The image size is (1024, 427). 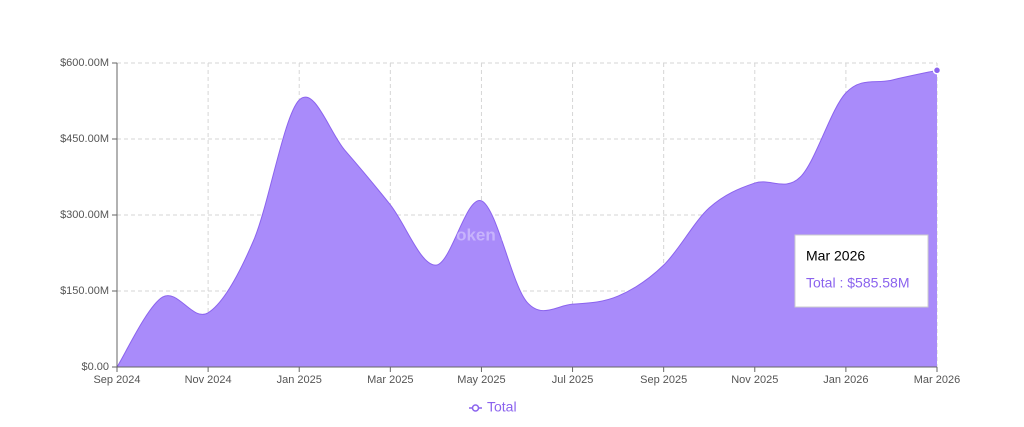 What do you see at coordinates (481, 380) in the screenshot?
I see `x-tick-label: May 2025` at bounding box center [481, 380].